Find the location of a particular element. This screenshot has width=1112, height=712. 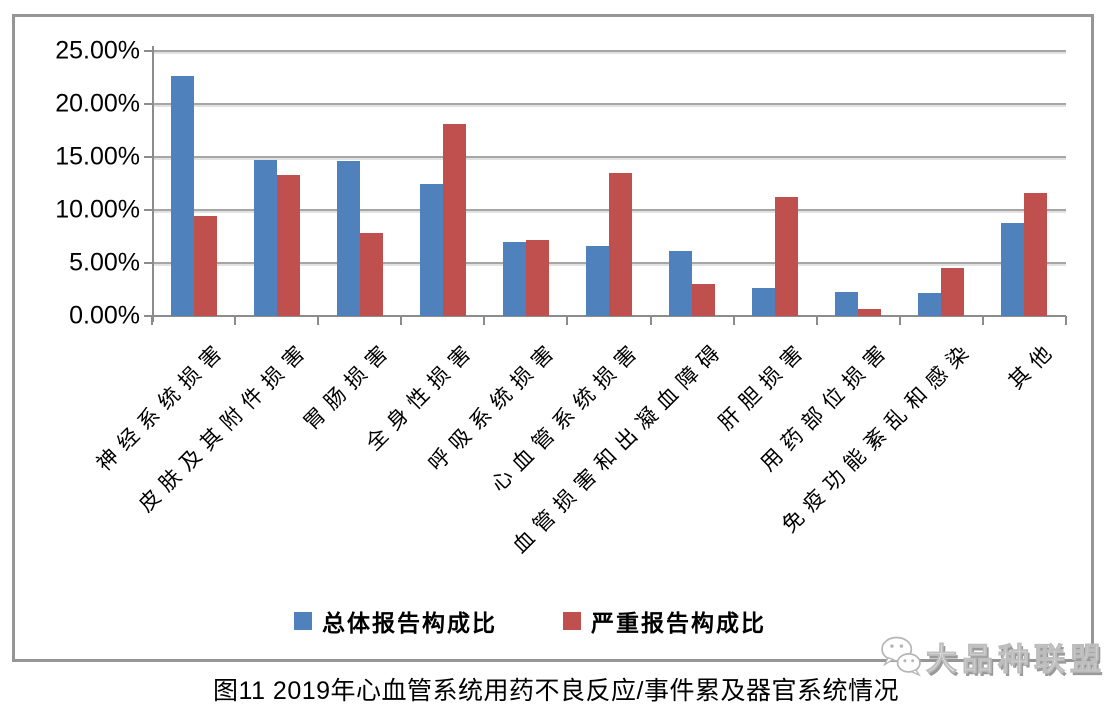

x-axis-label: 其他 is located at coordinates (1033, 365).